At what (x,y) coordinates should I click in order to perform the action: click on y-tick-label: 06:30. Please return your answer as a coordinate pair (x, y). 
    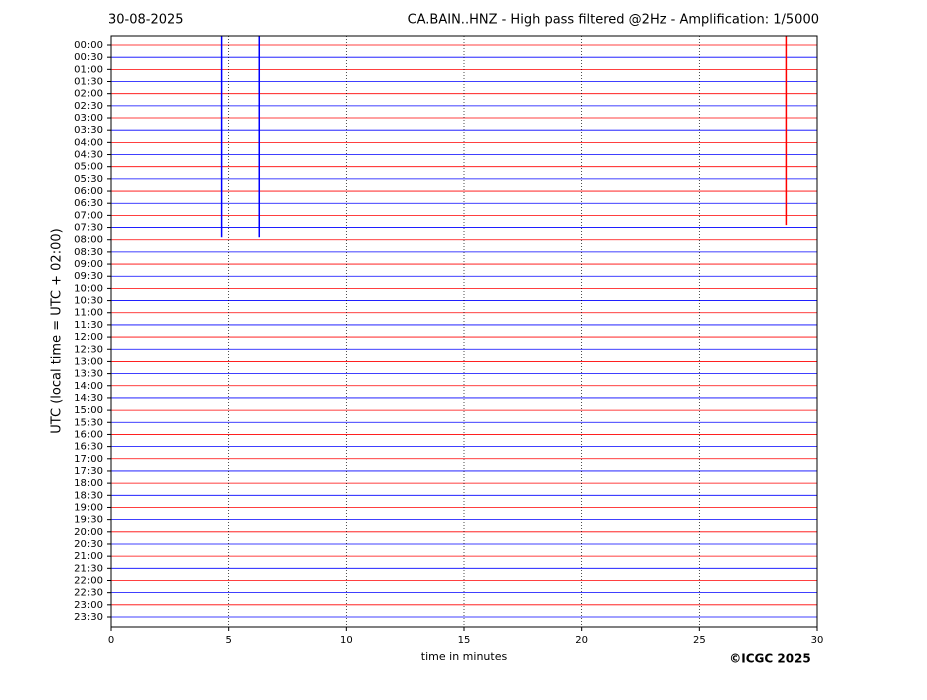
    Looking at the image, I should click on (88, 203).